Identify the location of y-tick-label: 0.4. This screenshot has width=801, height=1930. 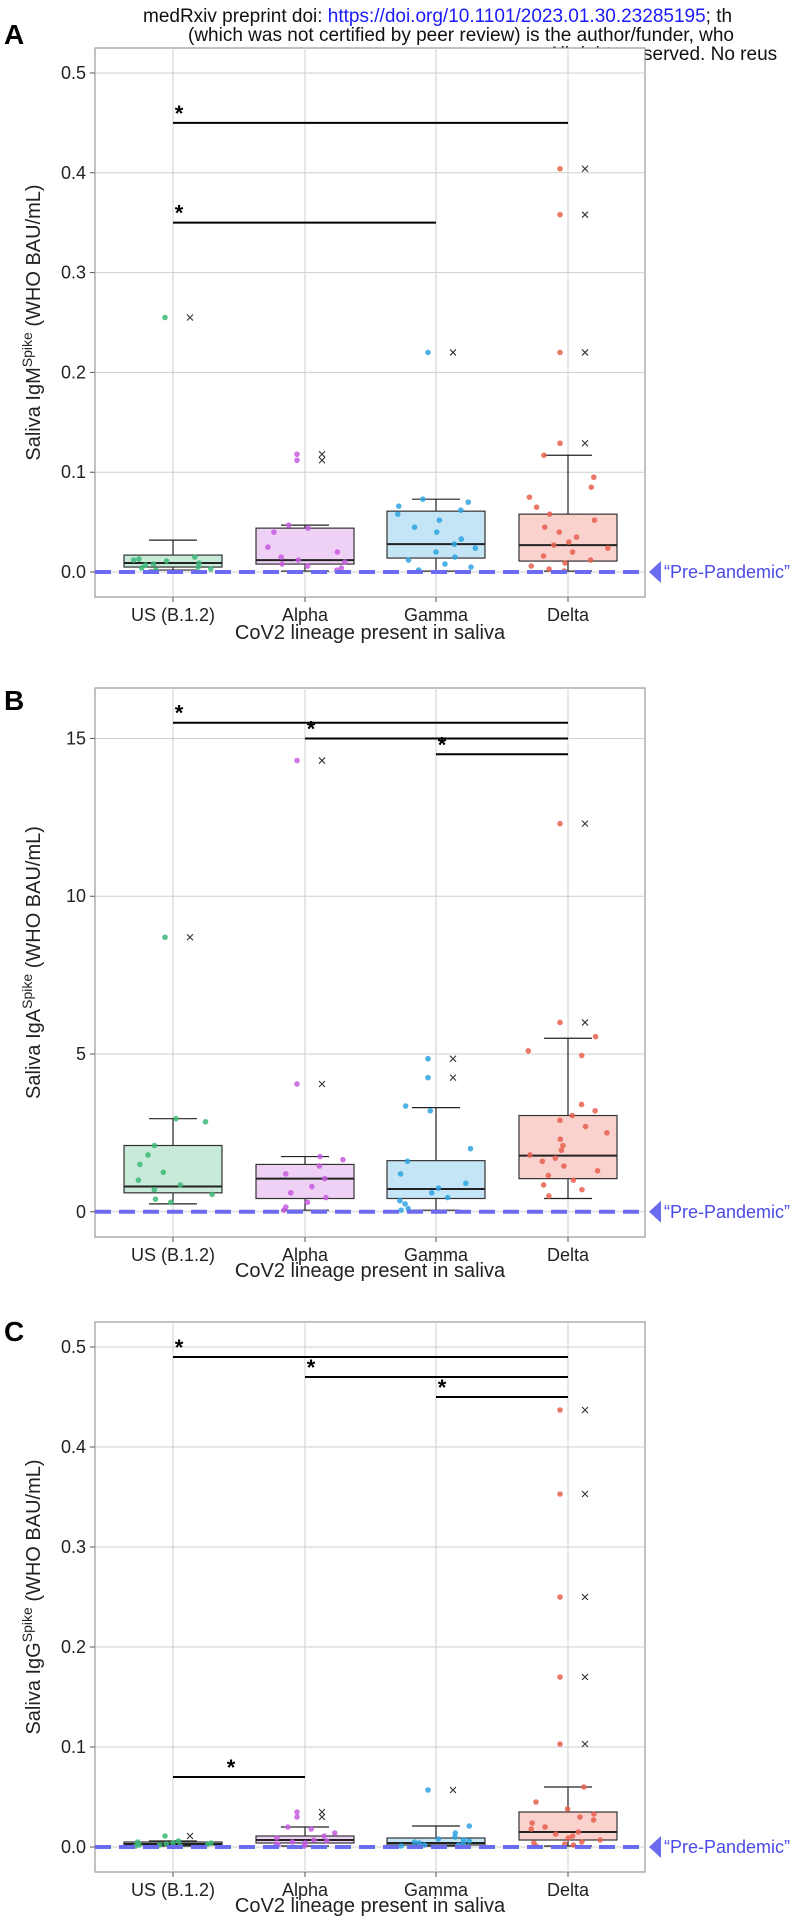
(73, 1447).